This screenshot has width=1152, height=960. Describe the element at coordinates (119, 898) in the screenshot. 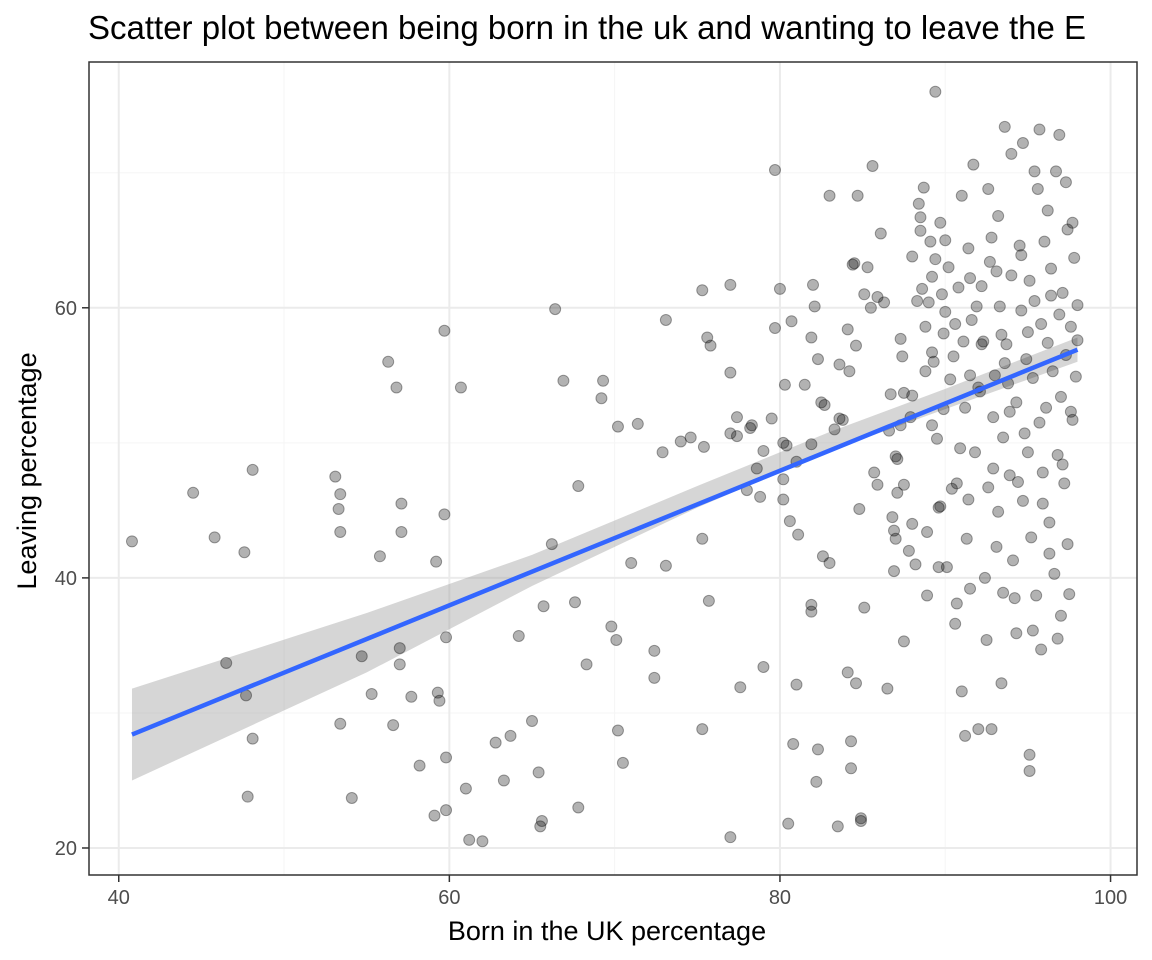

I see `x-tick-label: 40` at that location.